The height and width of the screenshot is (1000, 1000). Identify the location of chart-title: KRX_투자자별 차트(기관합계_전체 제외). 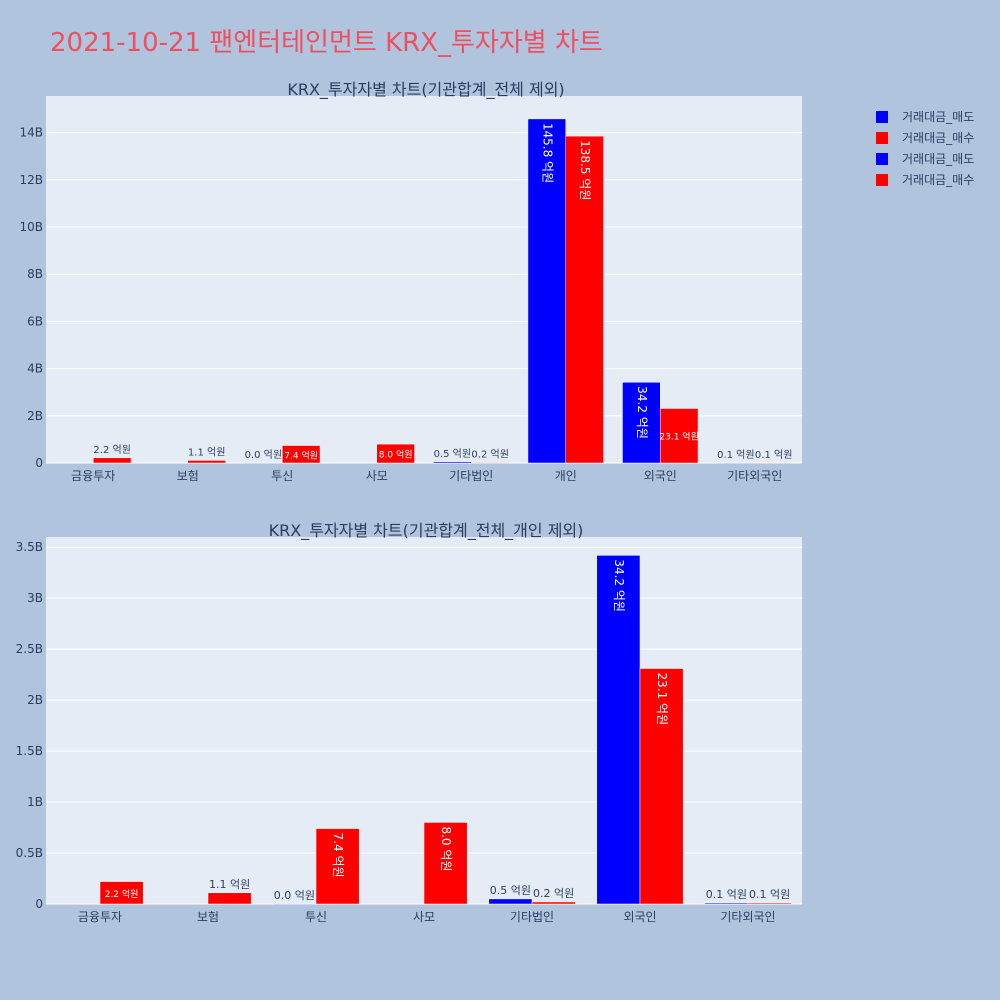
(425, 90).